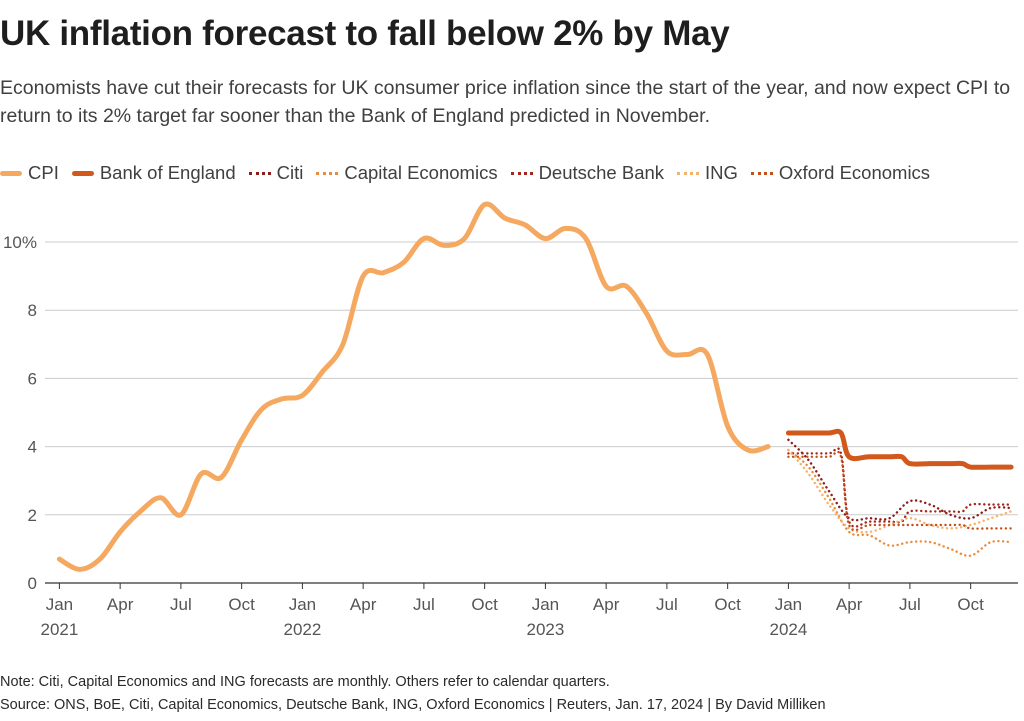 The width and height of the screenshot is (1024, 721). Describe the element at coordinates (11, 173) in the screenshot. I see `legend-swatch-cpi` at that location.